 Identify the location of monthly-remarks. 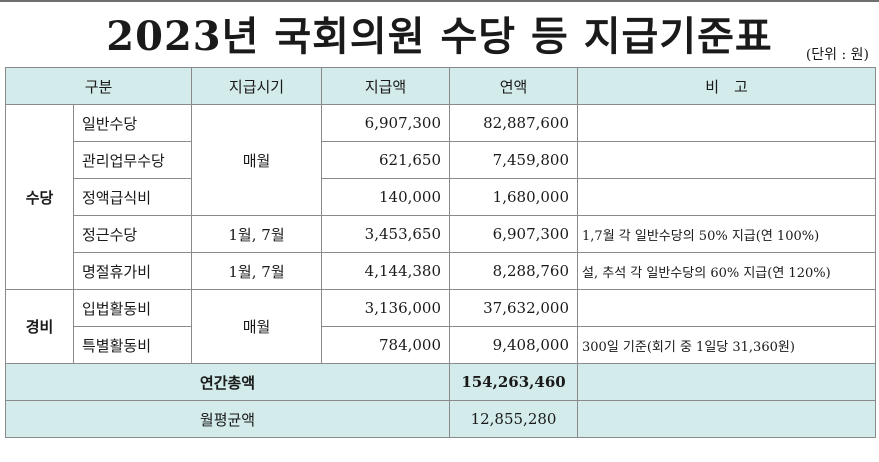
(727, 419).